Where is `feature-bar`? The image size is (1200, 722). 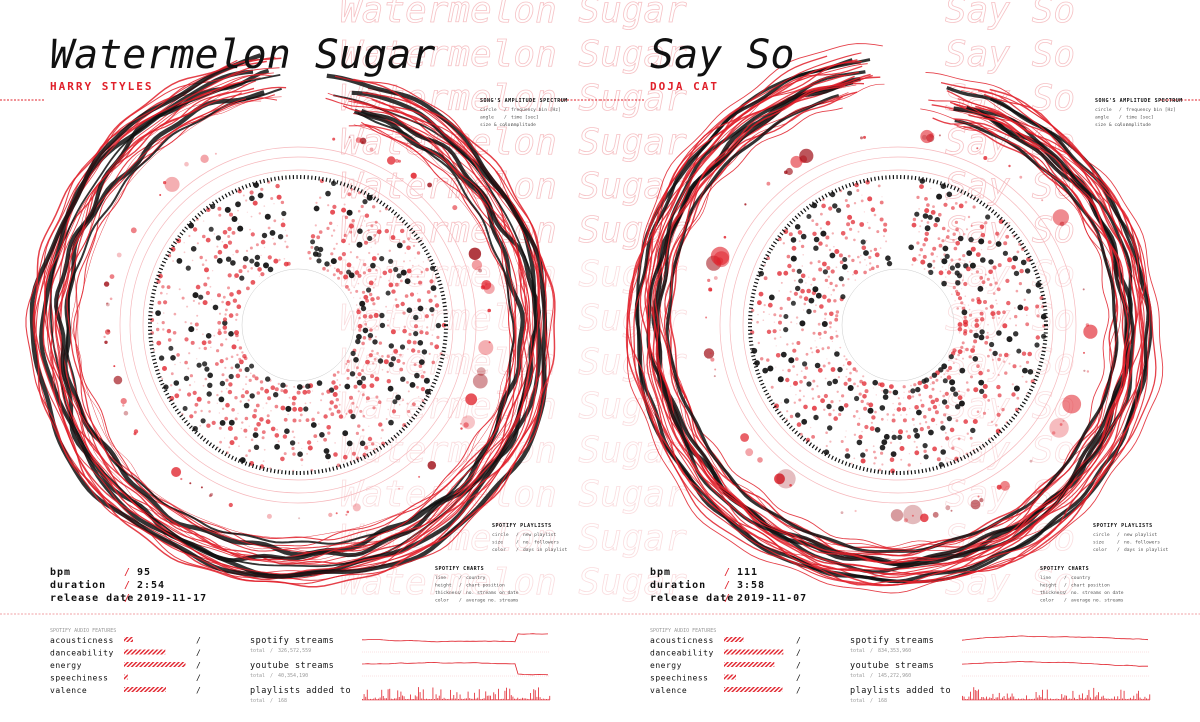
feature-bar is located at coordinates (145, 689).